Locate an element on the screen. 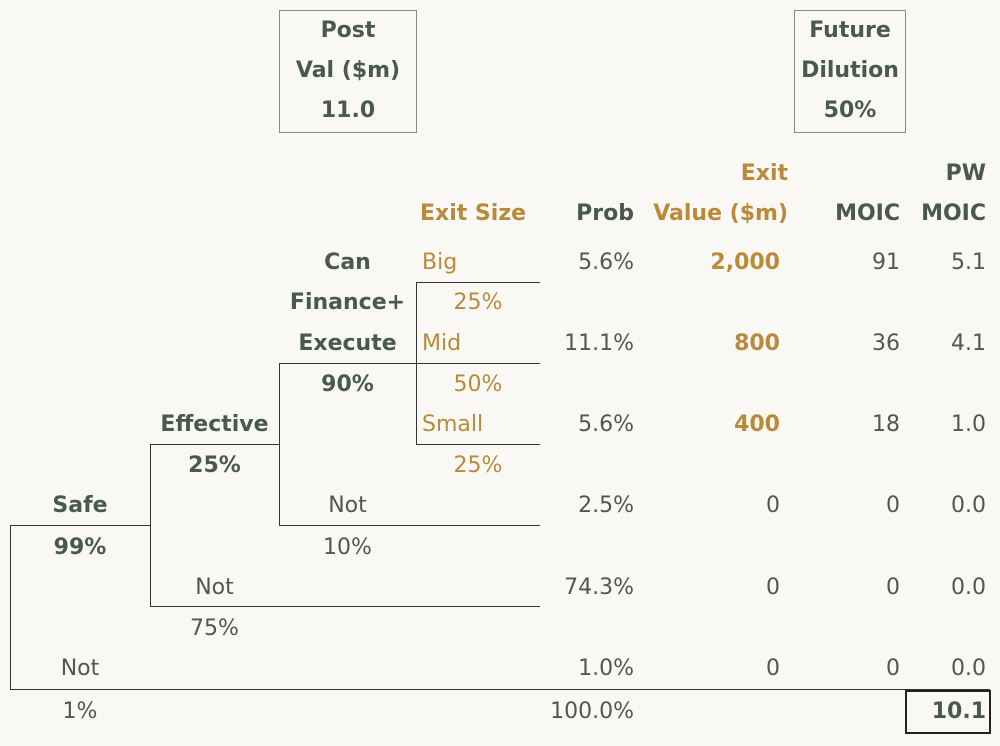 The image size is (1000, 746). node-effective-prob: 25% is located at coordinates (214, 465).